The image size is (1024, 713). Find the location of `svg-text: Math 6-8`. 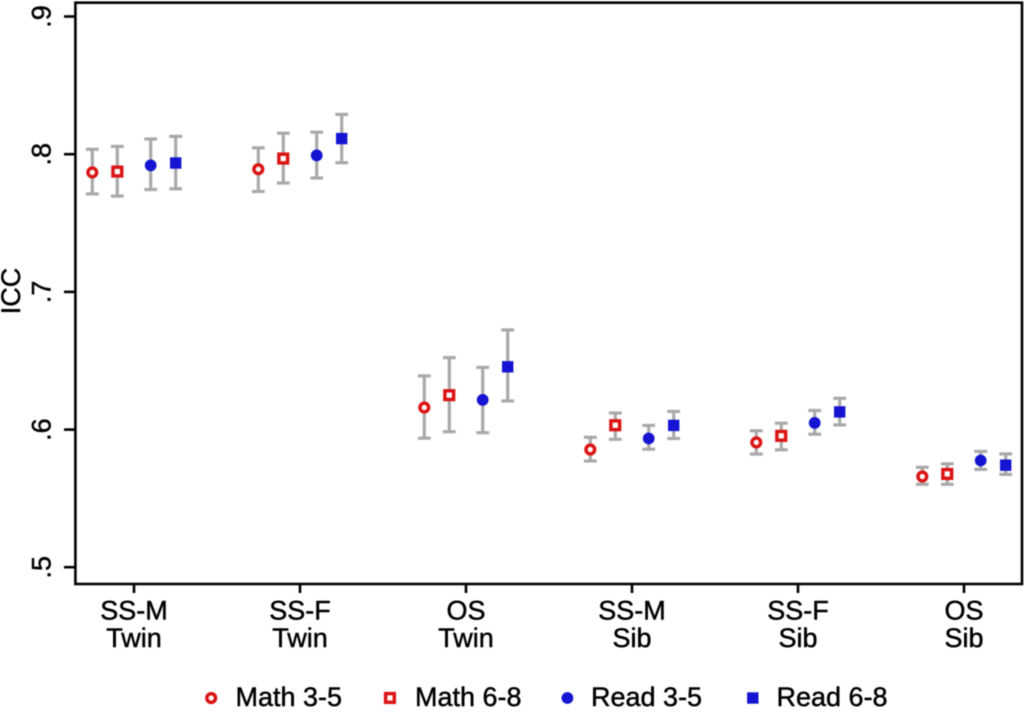

svg-text: Math 6-8 is located at coordinates (468, 695).